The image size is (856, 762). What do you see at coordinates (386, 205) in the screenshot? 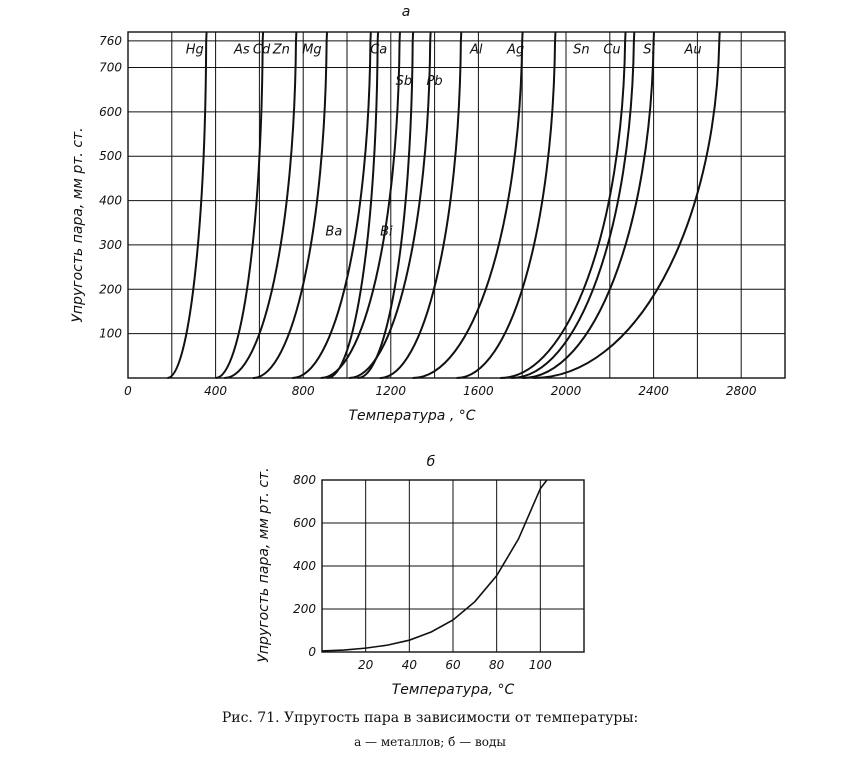
I see `chart-a-curve-bi` at bounding box center [386, 205].